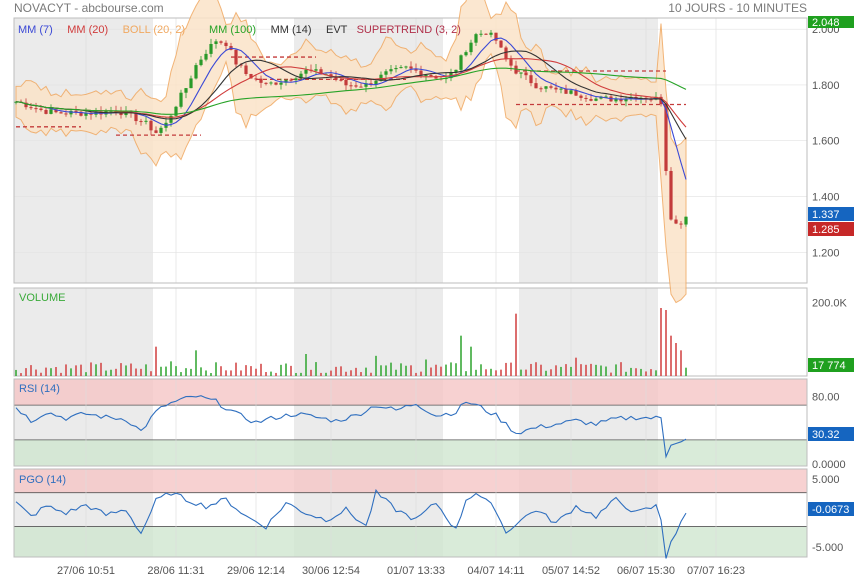  What do you see at coordinates (831, 229) in the screenshot?
I see `last-price-box-red` at bounding box center [831, 229].